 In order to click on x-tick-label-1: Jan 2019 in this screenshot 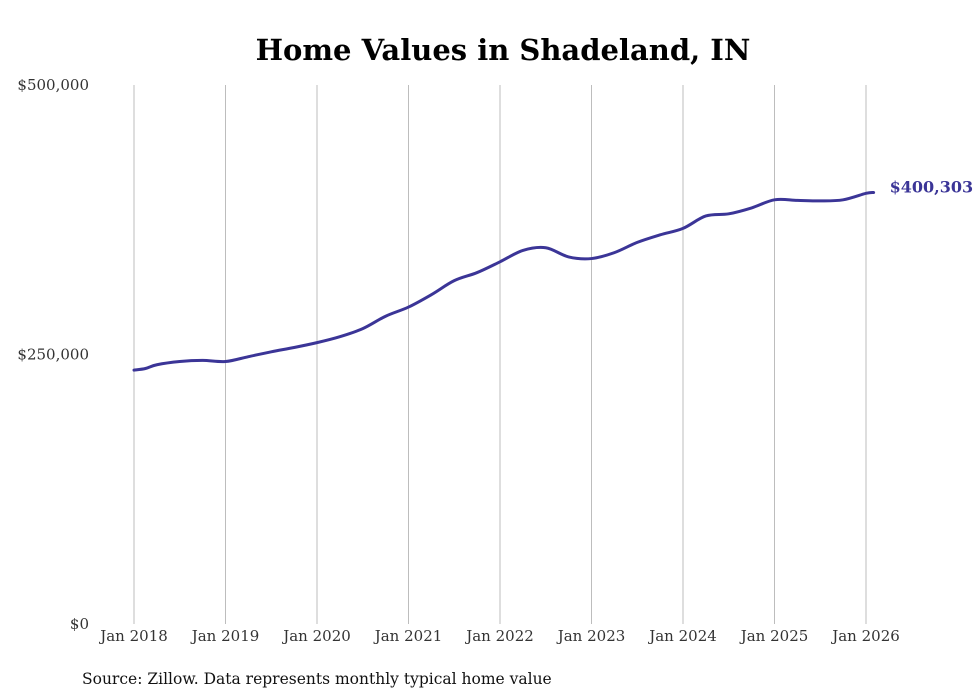, I will do `click(225, 636)`.